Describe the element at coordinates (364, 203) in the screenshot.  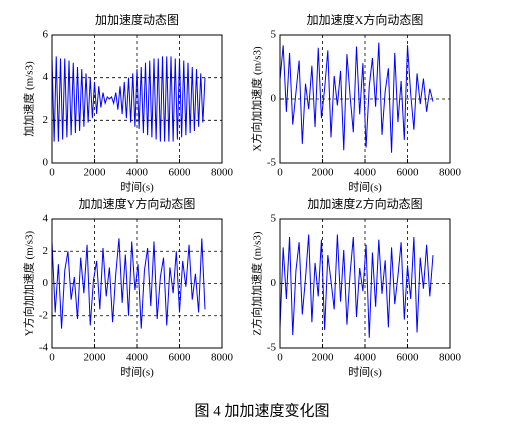
I see `chart-title: 加加速度Z方向动态图` at that location.